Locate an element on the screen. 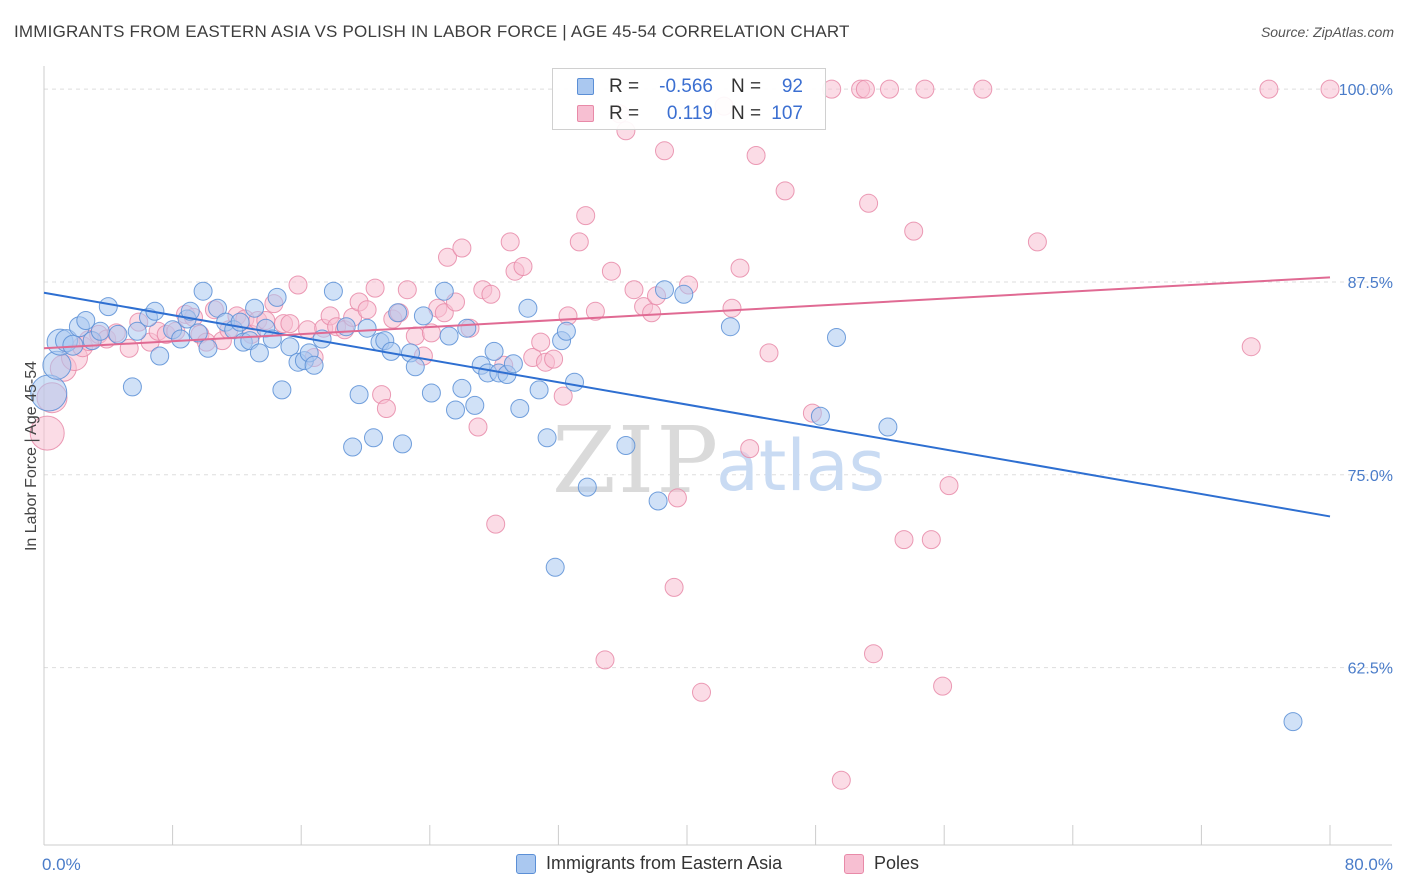 The width and height of the screenshot is (1406, 892). legend-r-value: -0.566 is located at coordinates (686, 86).